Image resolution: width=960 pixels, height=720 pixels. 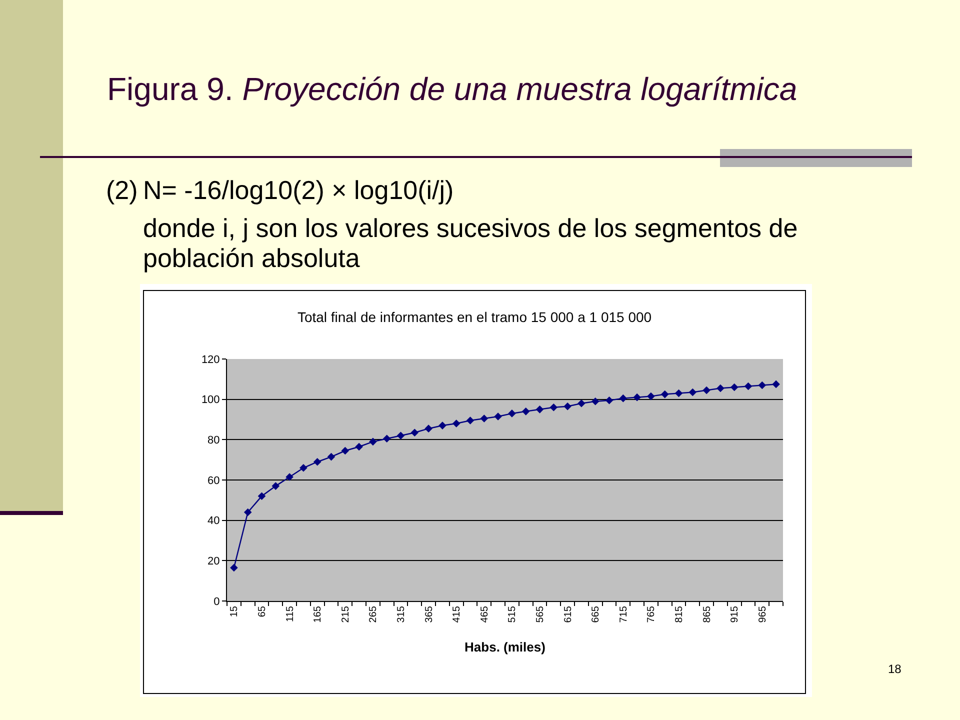 What do you see at coordinates (262, 612) in the screenshot?
I see `x-tick-label: 65` at bounding box center [262, 612].